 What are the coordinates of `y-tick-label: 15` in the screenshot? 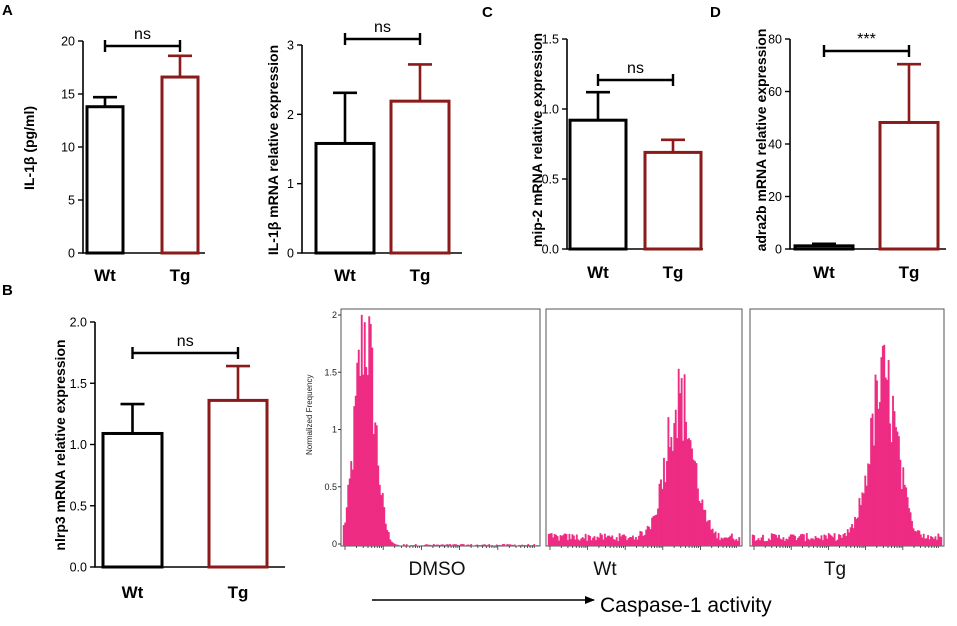 It's located at (68, 95).